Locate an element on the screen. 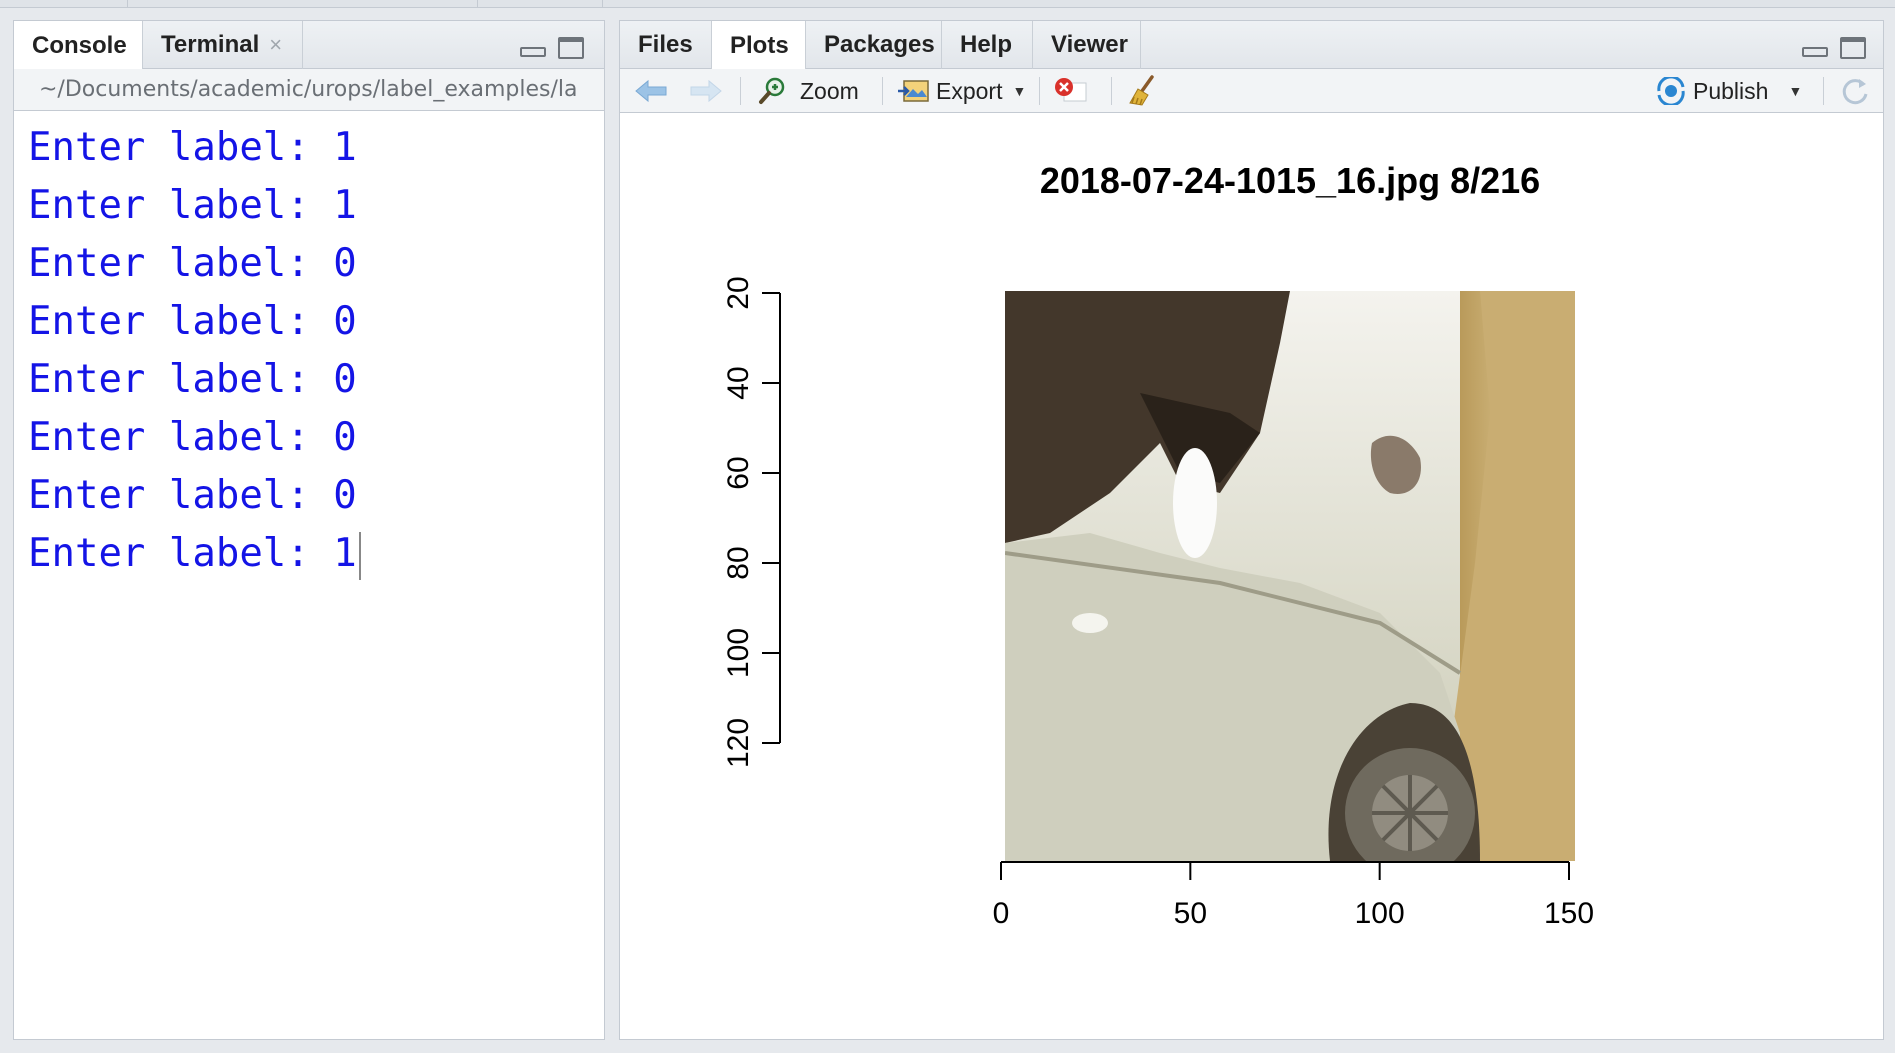  zoom-button: Zoom is located at coordinates (808, 91).